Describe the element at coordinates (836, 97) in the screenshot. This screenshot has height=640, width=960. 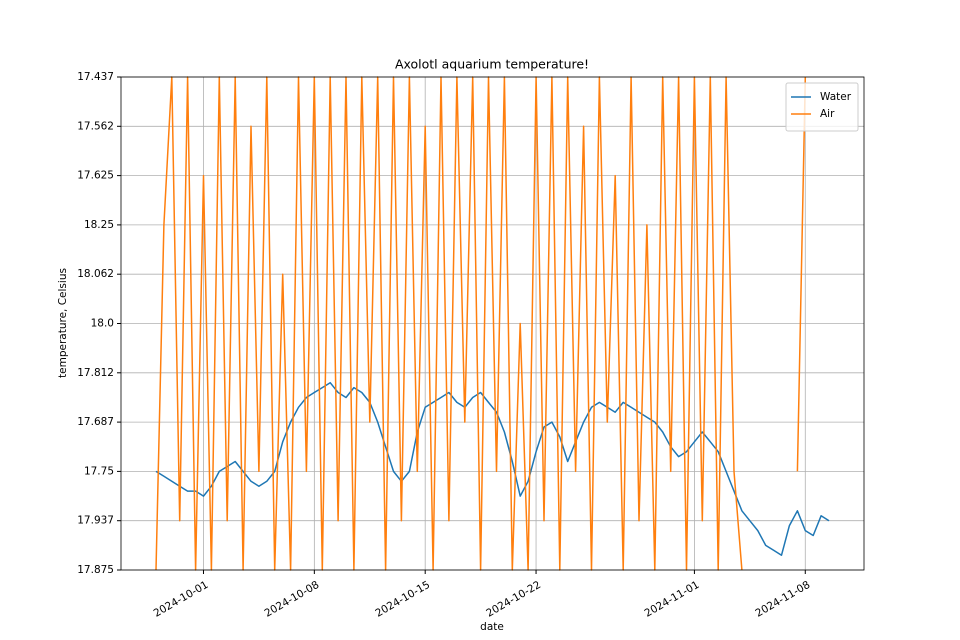
I see `legend-label: Water` at that location.